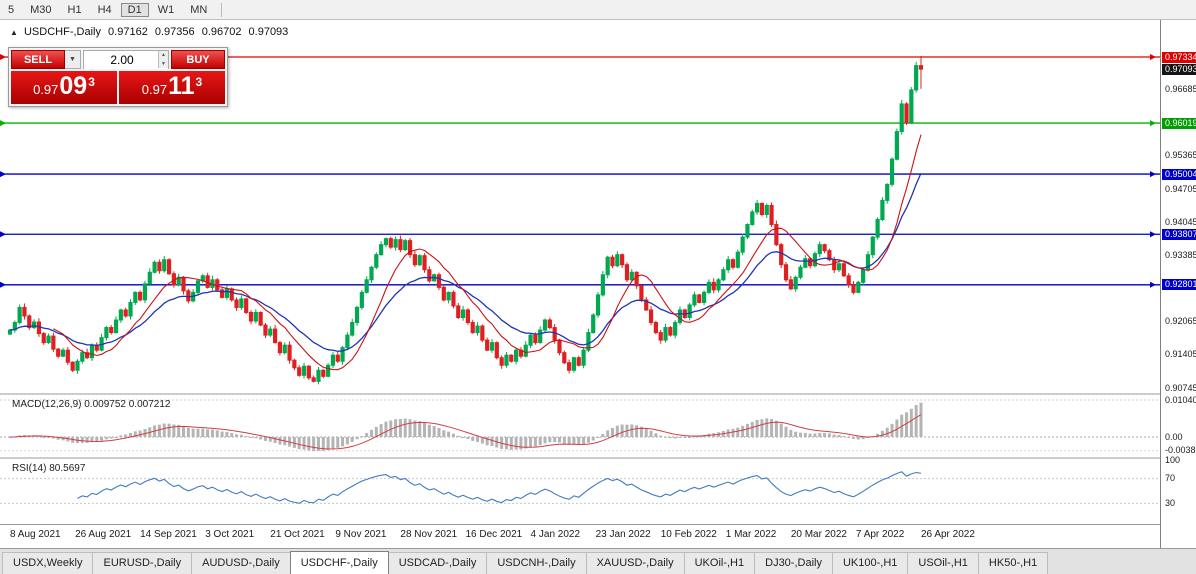  What do you see at coordinates (1180, 321) in the screenshot?
I see `price-axis-label: 0.92065` at bounding box center [1180, 321].